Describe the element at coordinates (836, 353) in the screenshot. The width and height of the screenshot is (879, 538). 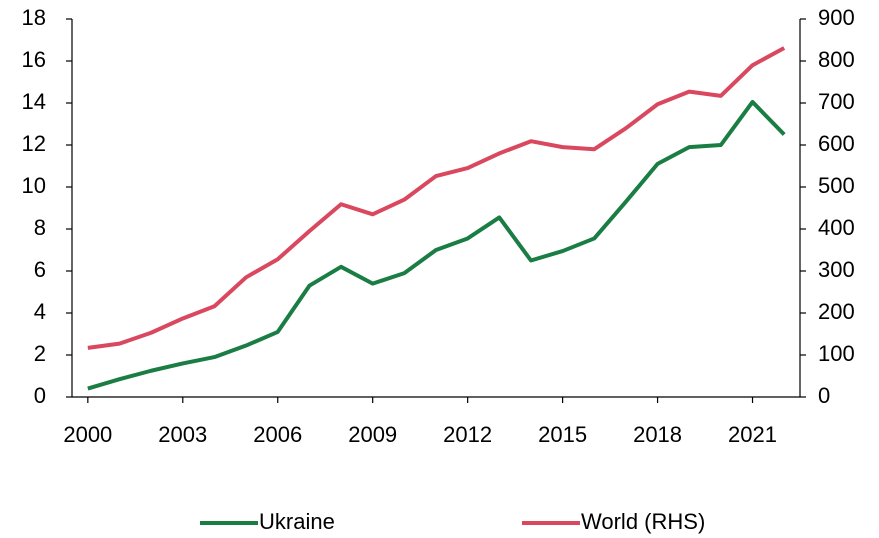
I see `y2-tick-label: 100` at that location.